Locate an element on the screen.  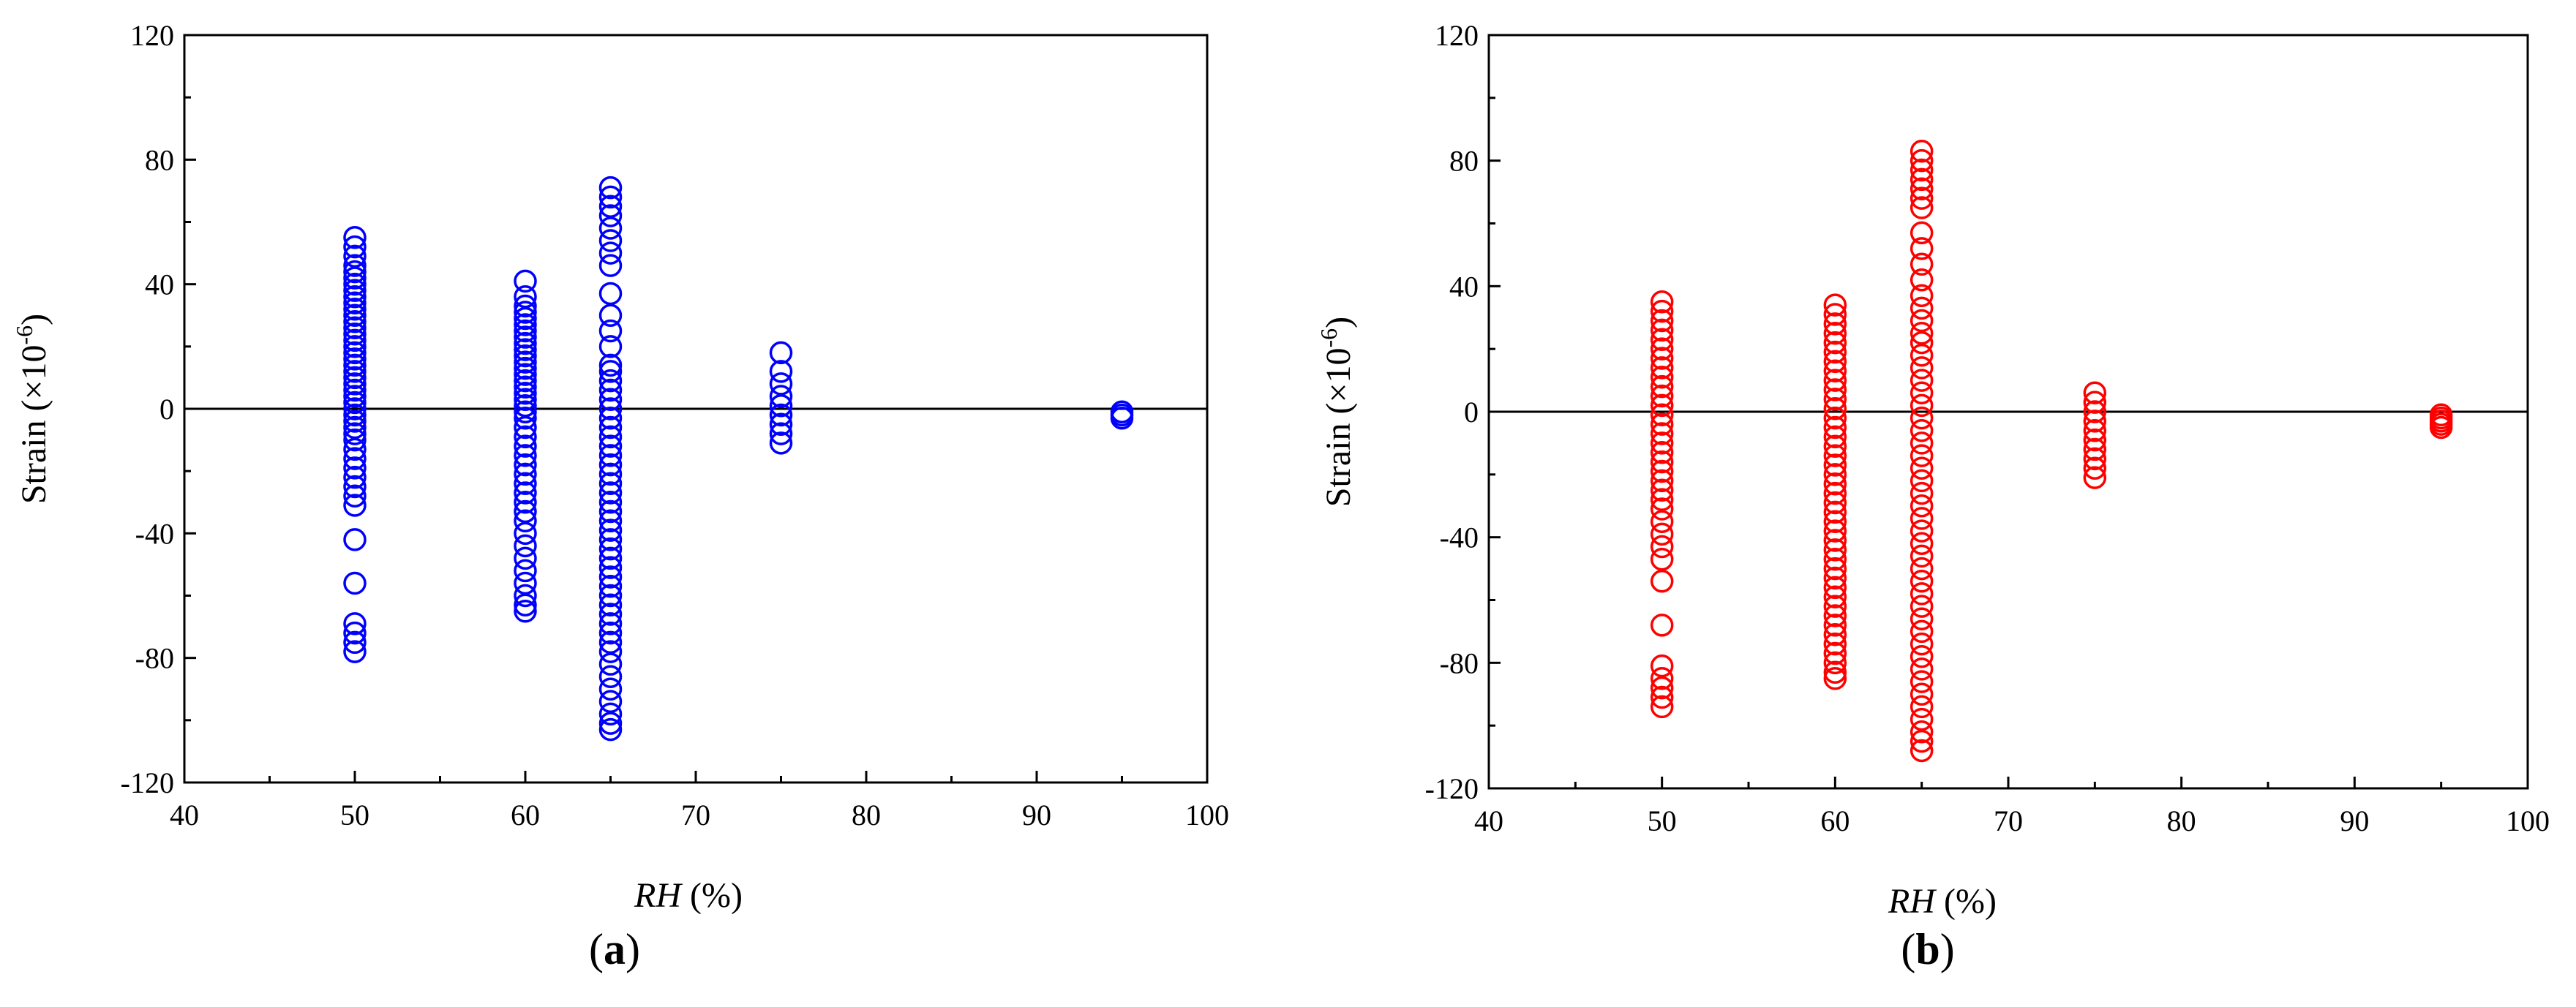
x-tick-label: 80 is located at coordinates (866, 815).